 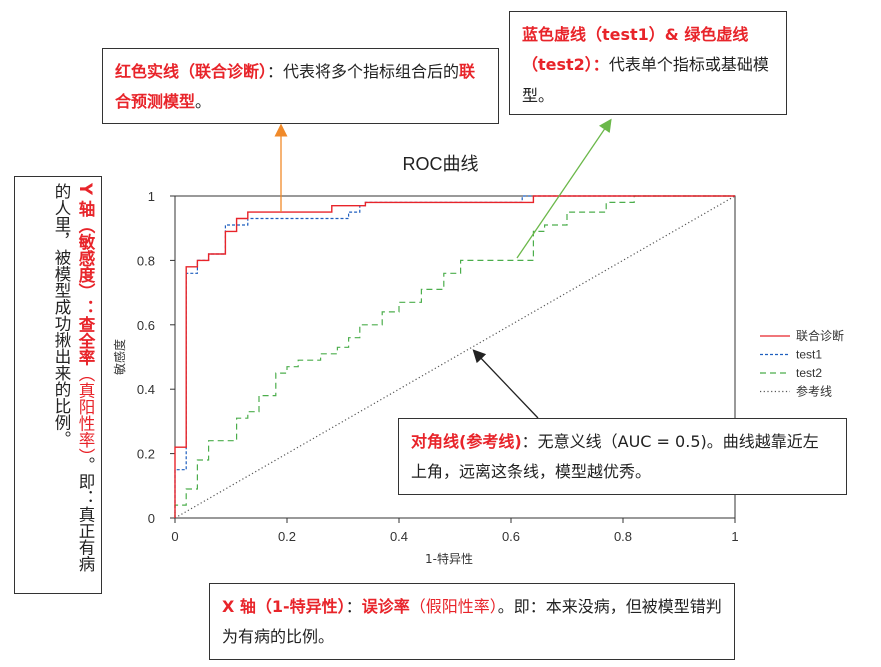 What do you see at coordinates (645, 80) in the screenshot?
I see `annotation-dashed-text: 代表单个指标或基础模型。` at bounding box center [645, 80].